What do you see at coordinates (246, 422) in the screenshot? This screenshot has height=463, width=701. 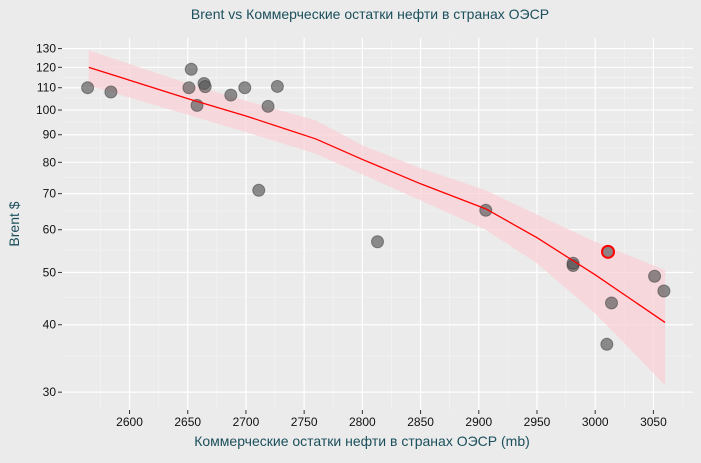 I see `x-tick-label: 2700` at bounding box center [246, 422].